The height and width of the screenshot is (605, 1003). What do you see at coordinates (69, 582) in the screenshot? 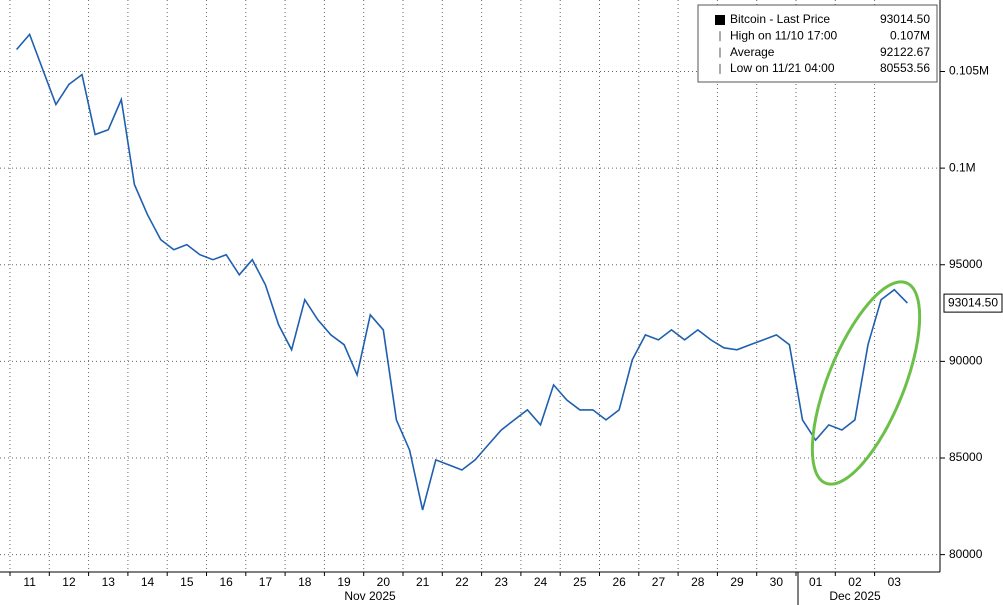
I see `x-tick-label: 12` at bounding box center [69, 582].